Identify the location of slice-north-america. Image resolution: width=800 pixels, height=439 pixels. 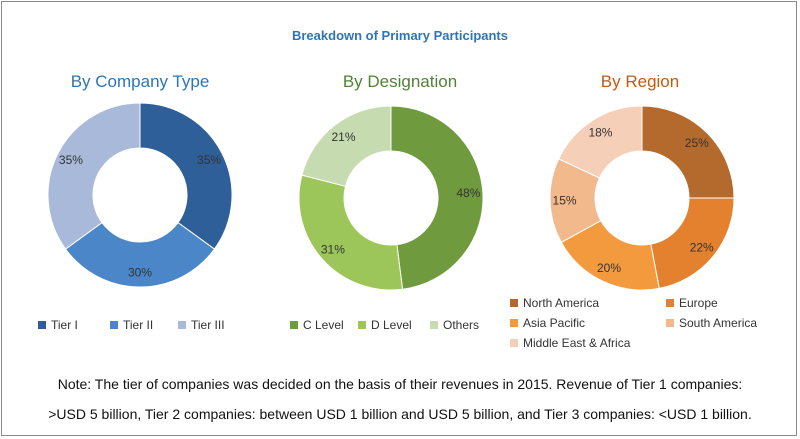
(688, 152).